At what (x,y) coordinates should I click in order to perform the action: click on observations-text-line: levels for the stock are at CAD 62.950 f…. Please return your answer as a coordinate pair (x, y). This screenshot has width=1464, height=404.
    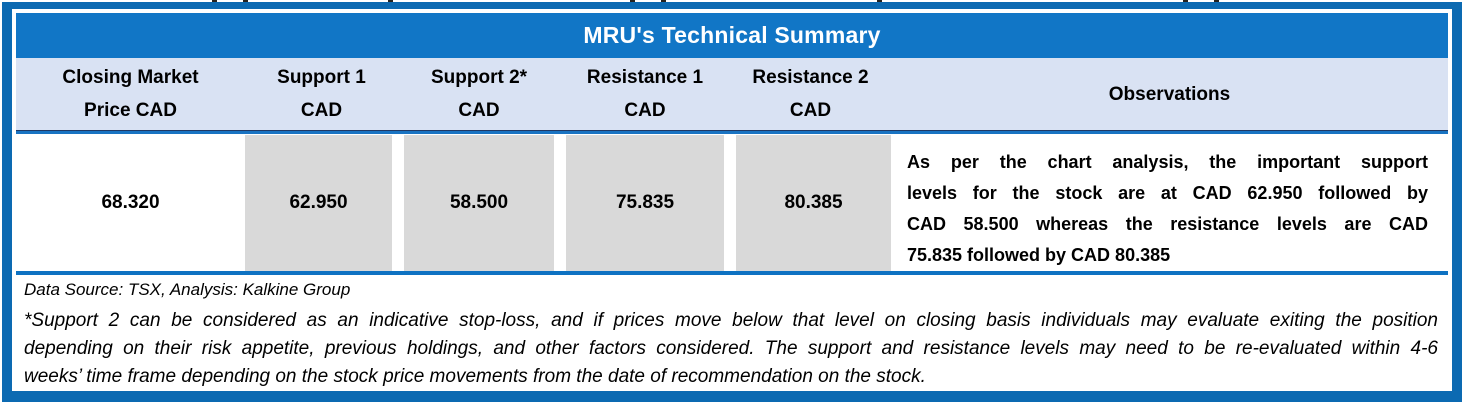
    Looking at the image, I should click on (1167, 193).